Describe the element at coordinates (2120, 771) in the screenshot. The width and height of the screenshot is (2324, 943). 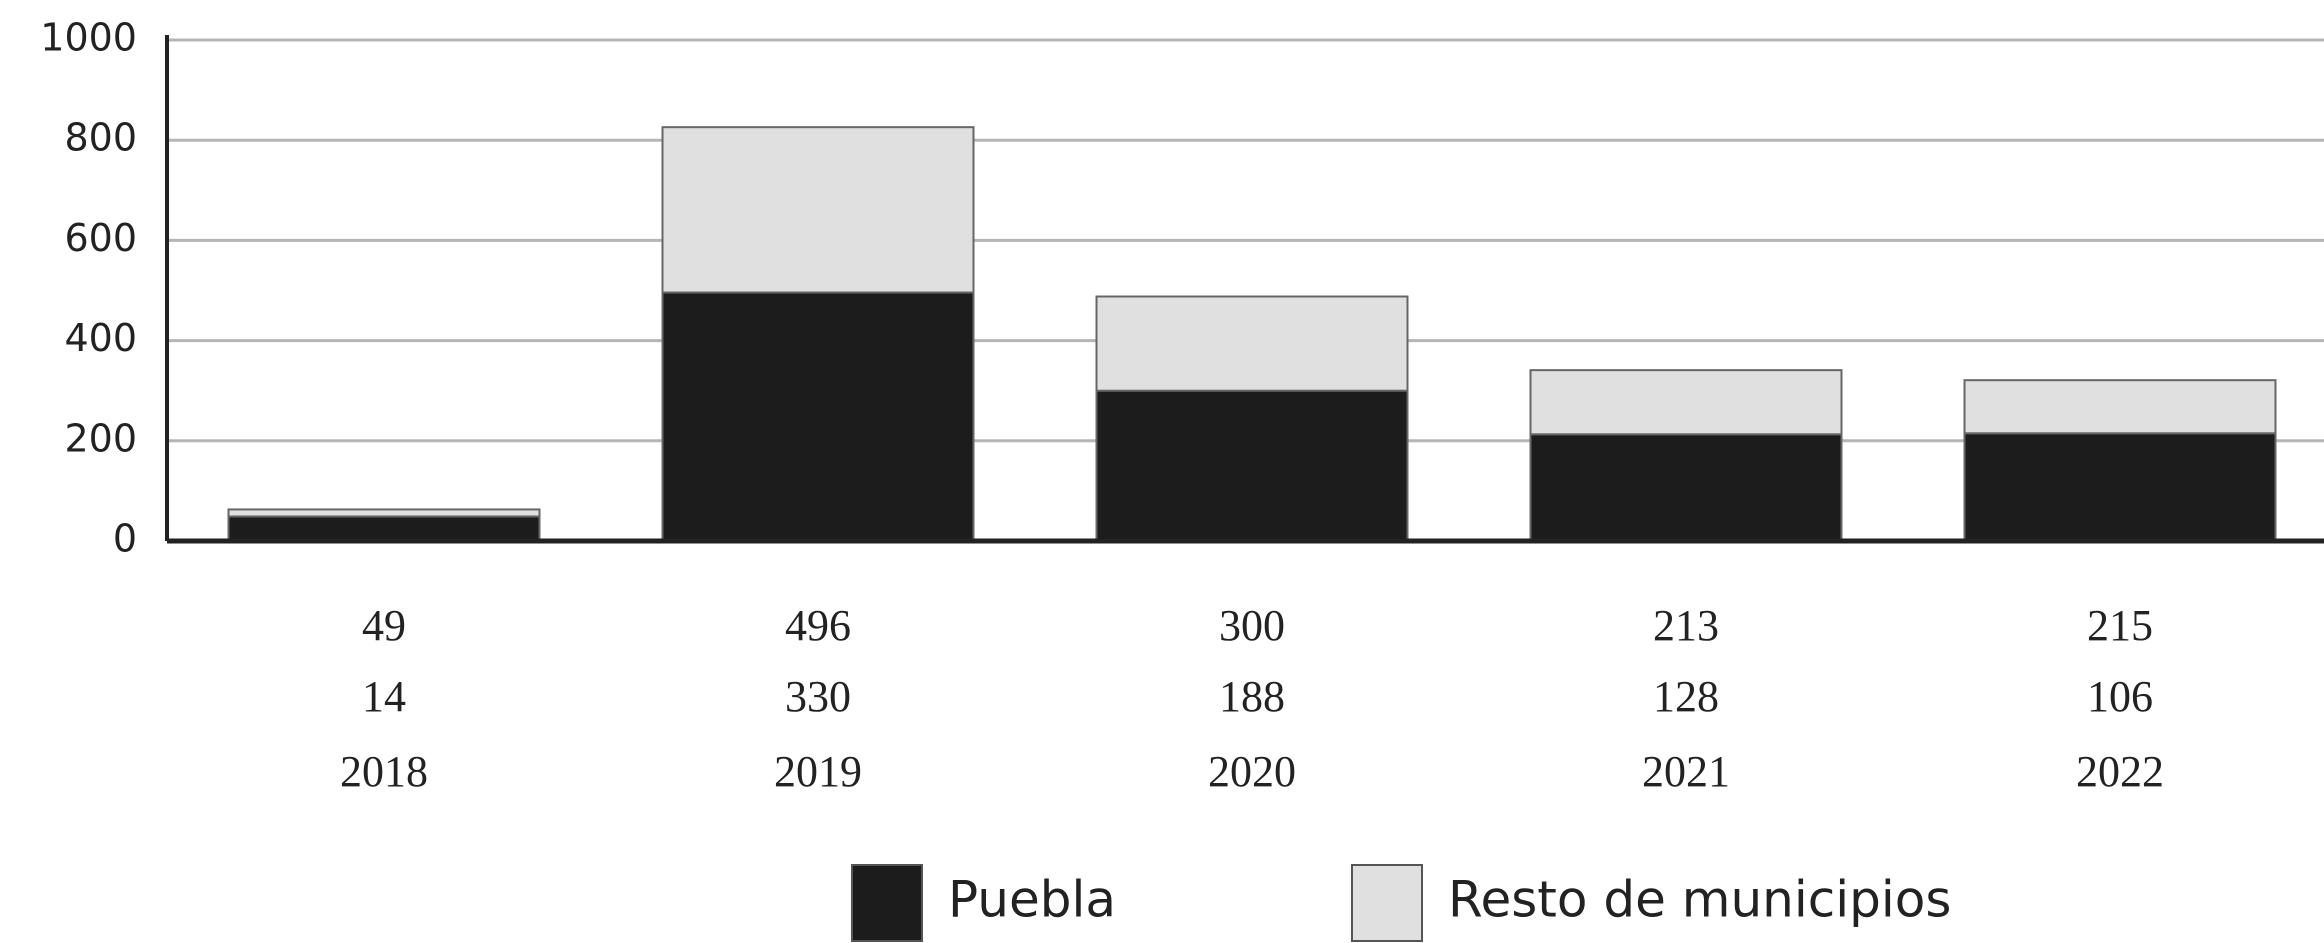
I see `x-tick-label: 2022` at that location.